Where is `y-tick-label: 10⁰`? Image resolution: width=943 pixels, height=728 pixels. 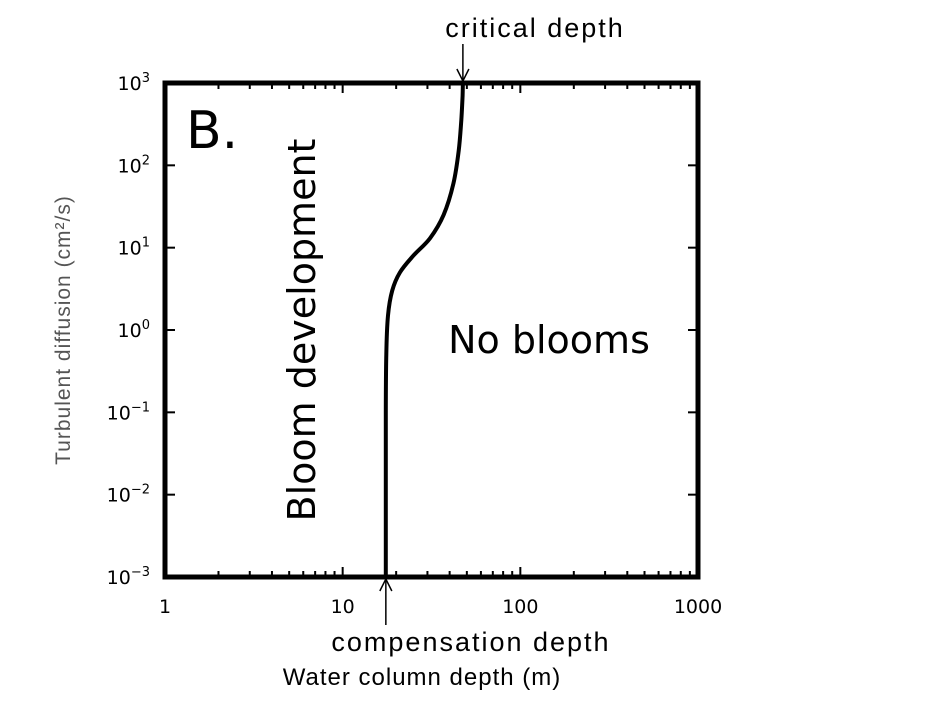 y-tick-label: 10⁰ is located at coordinates (134, 330).